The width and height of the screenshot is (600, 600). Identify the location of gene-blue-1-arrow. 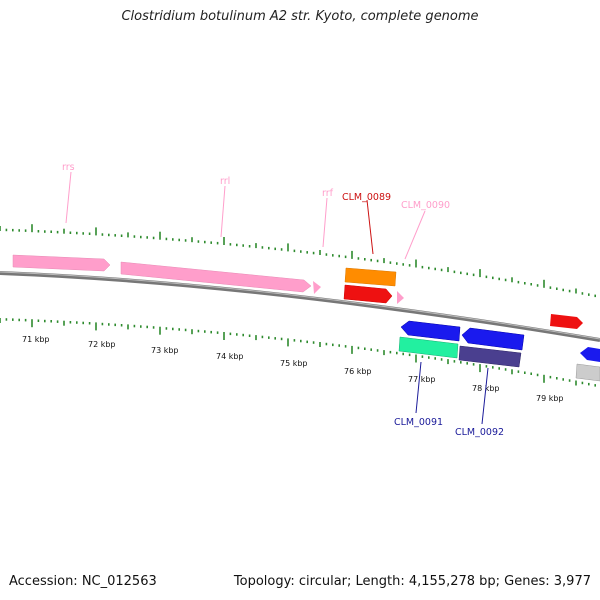
(430, 331).